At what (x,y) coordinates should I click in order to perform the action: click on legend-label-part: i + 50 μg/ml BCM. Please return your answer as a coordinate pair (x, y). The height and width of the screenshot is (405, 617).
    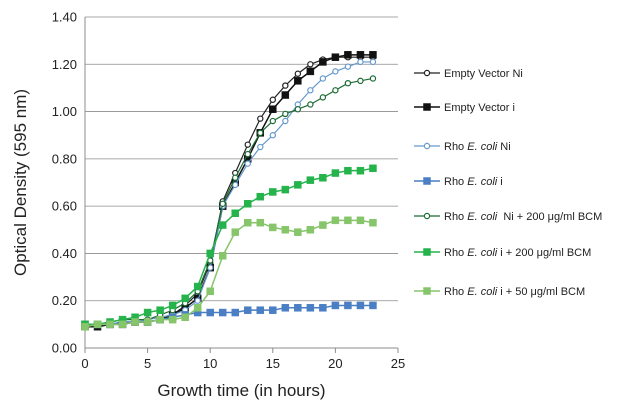
    Looking at the image, I should click on (541, 292).